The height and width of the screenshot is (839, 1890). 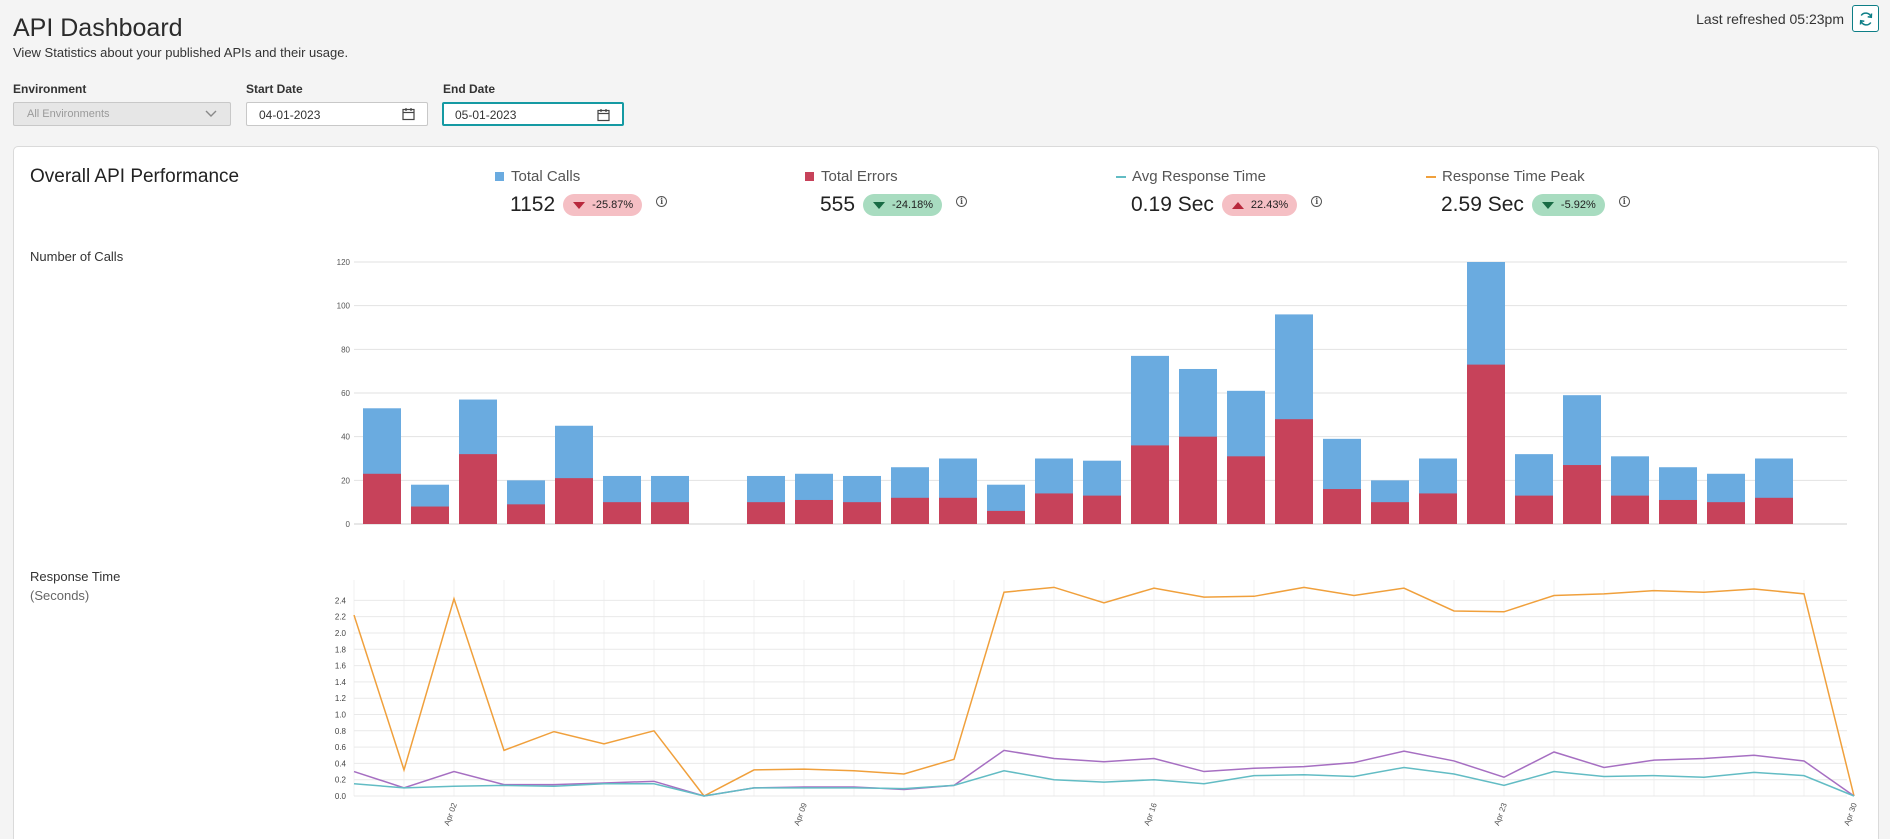 I want to click on change-value: 22.43%, so click(x=1269, y=205).